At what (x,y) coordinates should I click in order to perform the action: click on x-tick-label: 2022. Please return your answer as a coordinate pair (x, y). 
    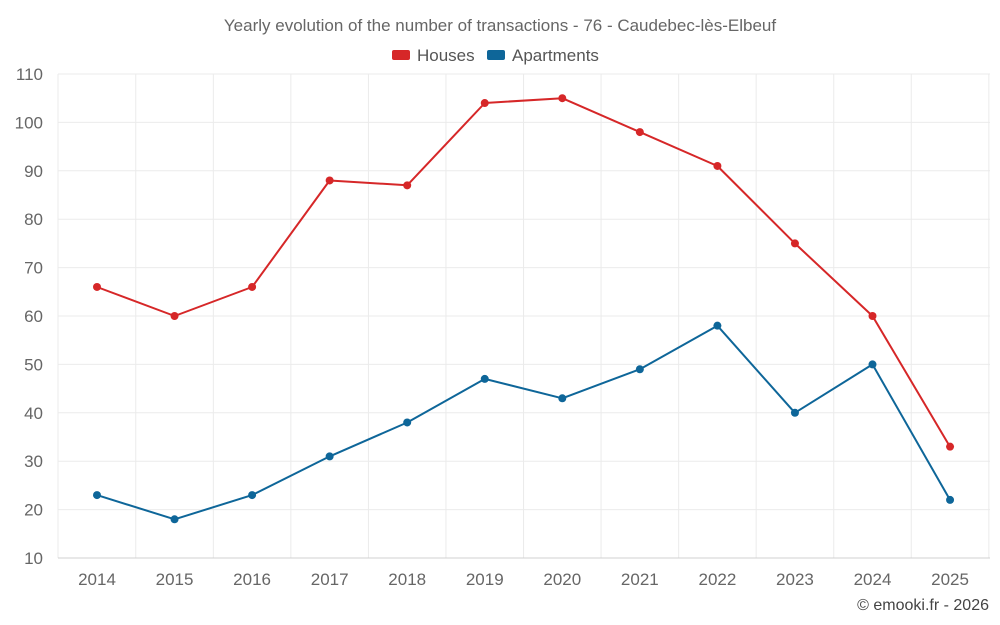
    Looking at the image, I should click on (717, 579).